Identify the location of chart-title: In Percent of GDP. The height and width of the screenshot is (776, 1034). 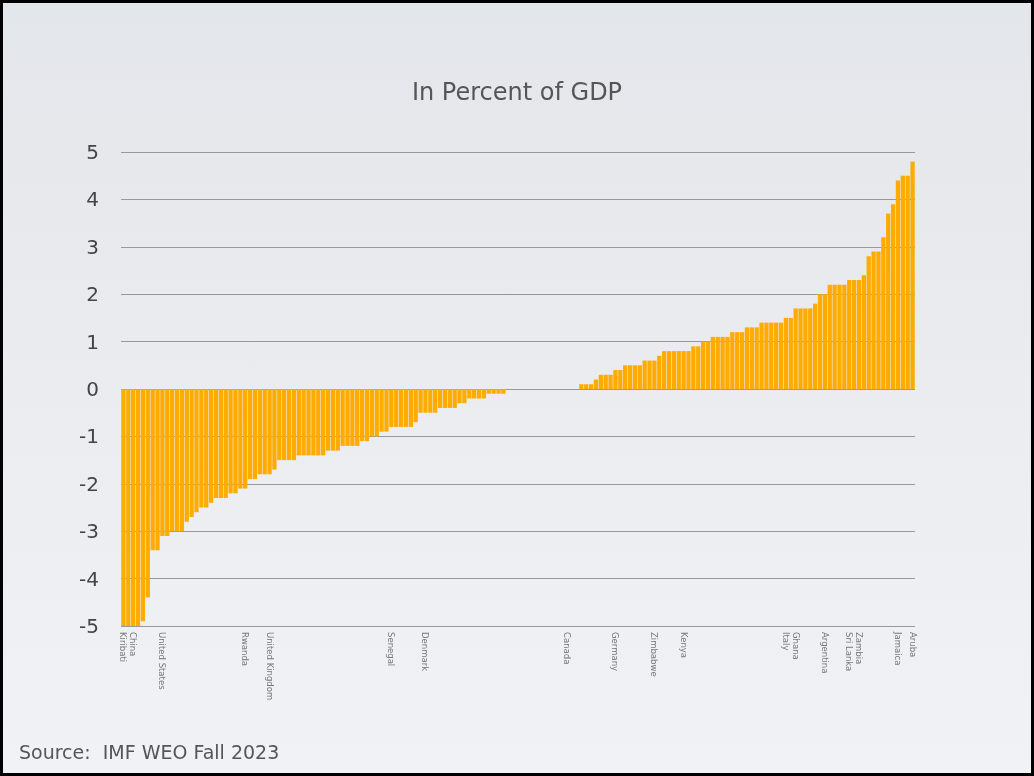
(517, 92).